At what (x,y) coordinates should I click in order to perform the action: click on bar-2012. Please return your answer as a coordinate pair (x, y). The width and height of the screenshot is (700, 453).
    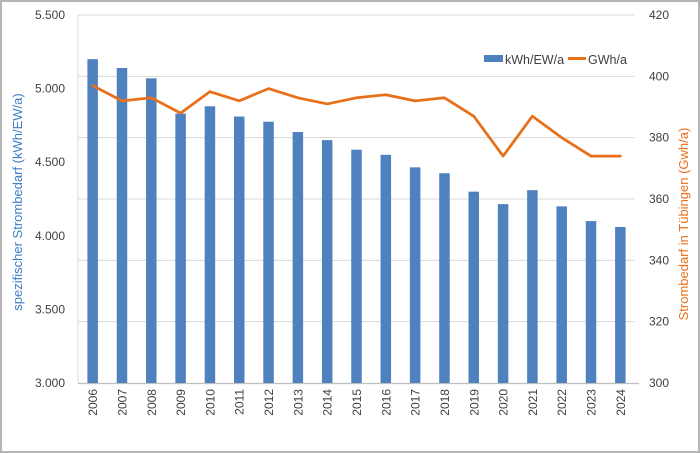
    Looking at the image, I should click on (268, 252).